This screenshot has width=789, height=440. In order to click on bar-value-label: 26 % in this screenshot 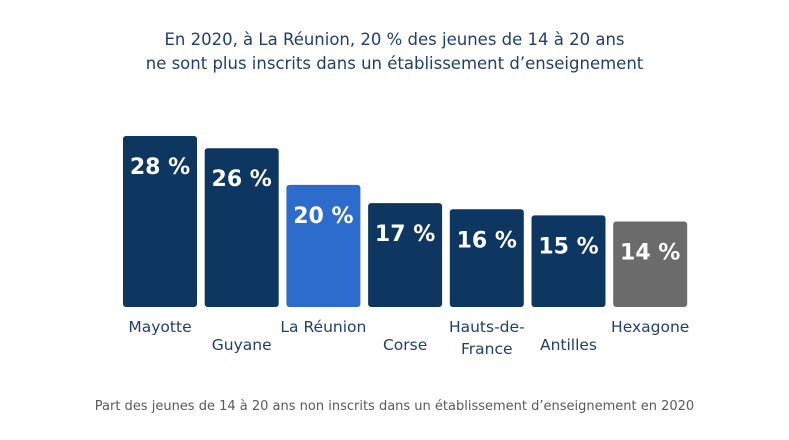, I will do `click(242, 179)`.